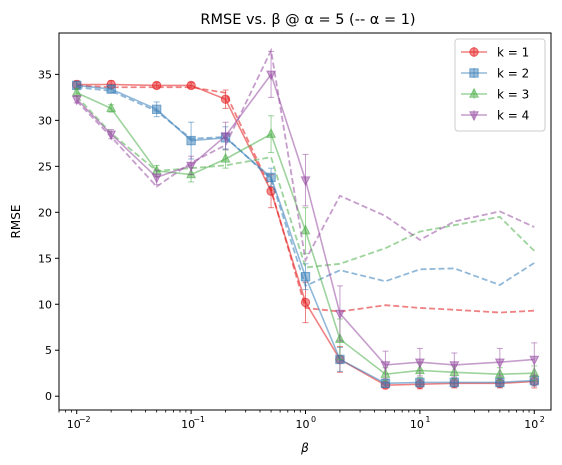 The height and width of the screenshot is (465, 562). Describe the element at coordinates (199, 419) in the screenshot. I see `x-tick-exponent: −1` at that location.